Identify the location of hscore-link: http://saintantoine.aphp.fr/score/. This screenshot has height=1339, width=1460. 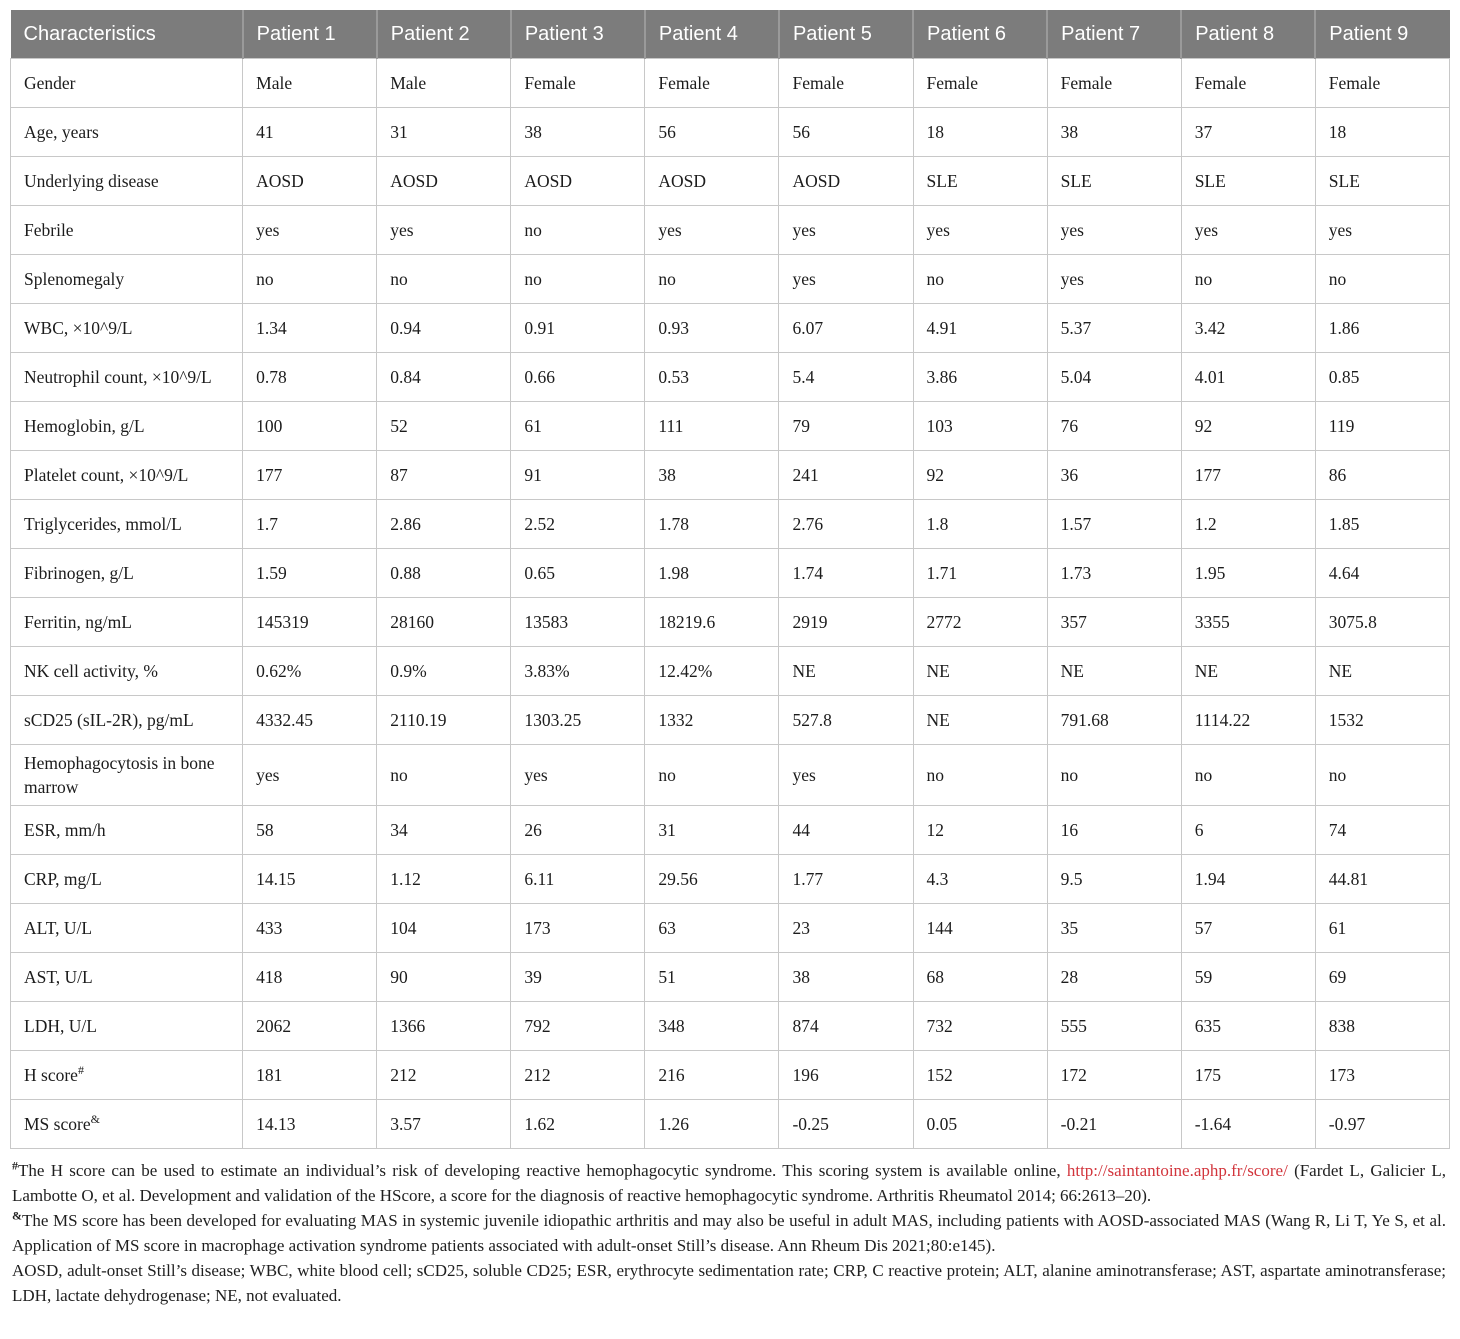
(1177, 1170).